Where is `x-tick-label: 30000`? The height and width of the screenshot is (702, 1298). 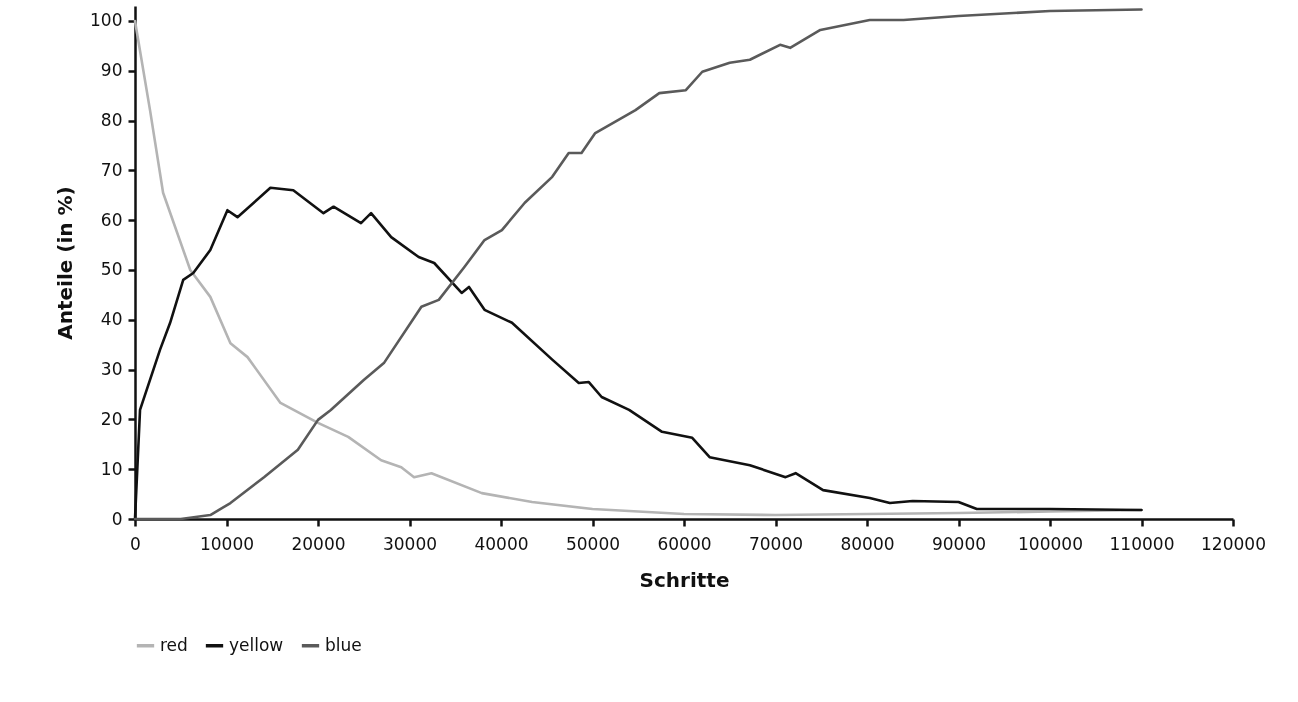 x-tick-label: 30000 is located at coordinates (410, 543).